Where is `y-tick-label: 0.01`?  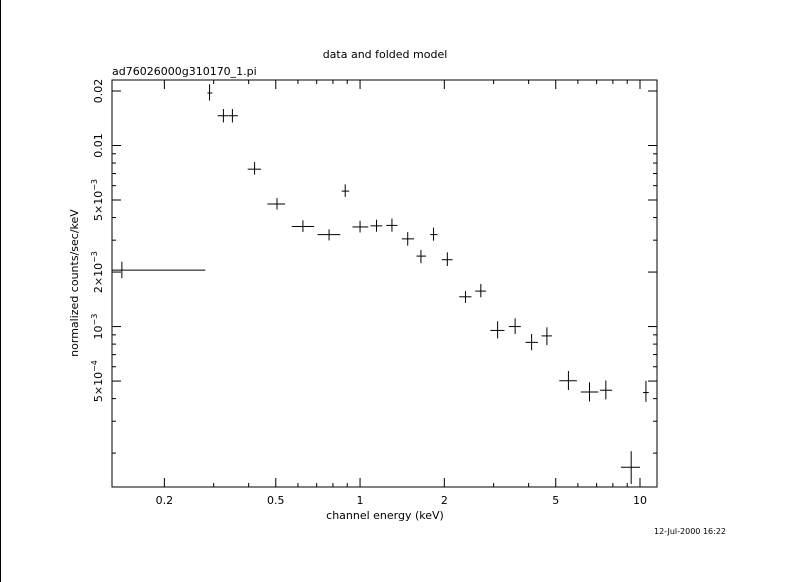 y-tick-label: 0.01 is located at coordinates (98, 145).